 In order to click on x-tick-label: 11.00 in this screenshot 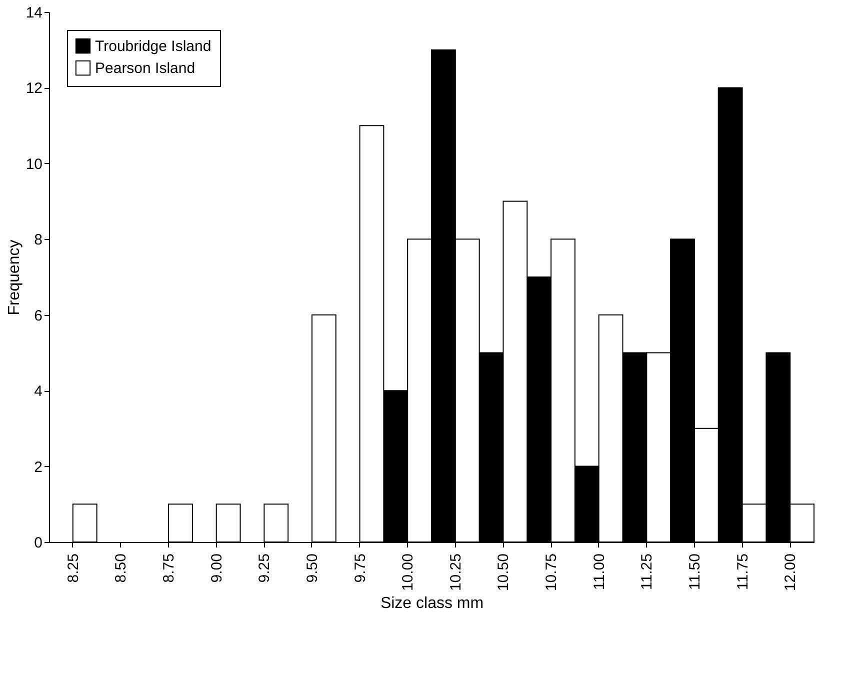, I will do `click(599, 572)`.